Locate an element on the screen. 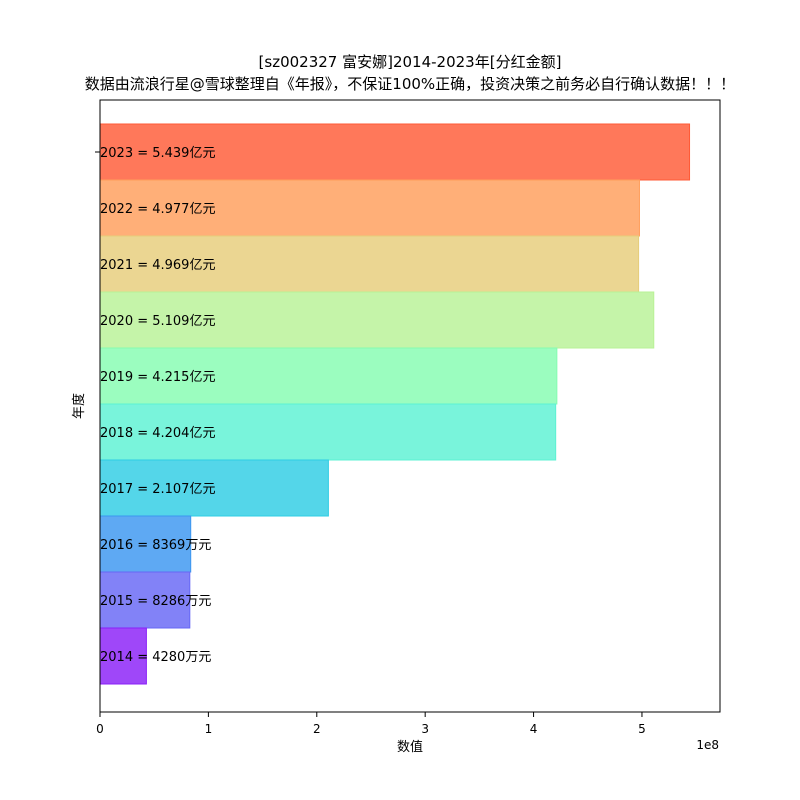  x-axis-label: 数值 is located at coordinates (410, 747).